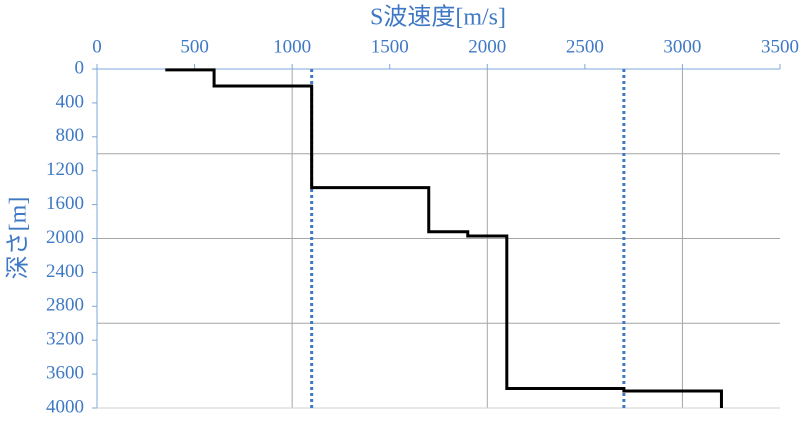 This screenshot has height=426, width=810. Describe the element at coordinates (65, 271) in the screenshot. I see `y-tick-label: 2400` at that location.